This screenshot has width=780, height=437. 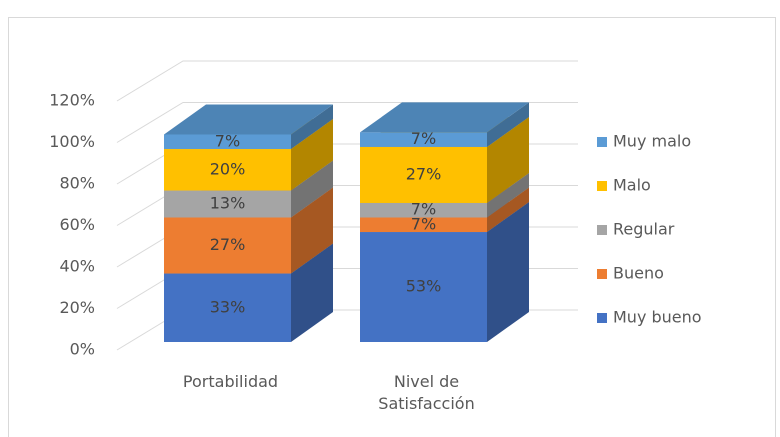 What do you see at coordinates (77, 266) in the screenshot?
I see `y-tick-label: 40%` at bounding box center [77, 266].